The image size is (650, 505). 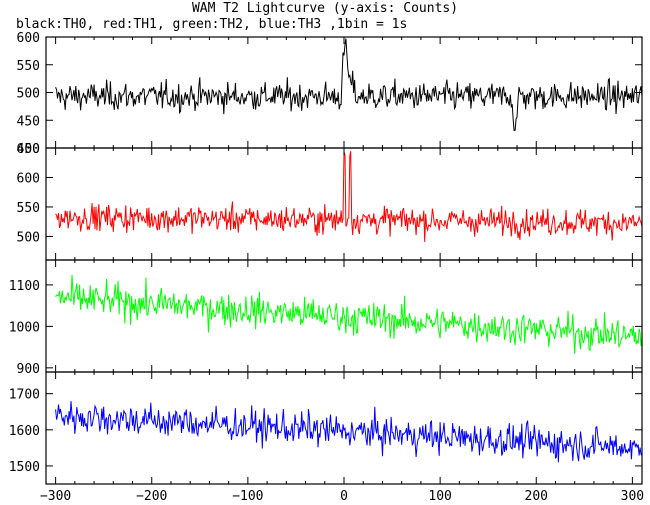 What do you see at coordinates (28, 178) in the screenshot?
I see `panel-2-ytick-label: 600` at bounding box center [28, 178].